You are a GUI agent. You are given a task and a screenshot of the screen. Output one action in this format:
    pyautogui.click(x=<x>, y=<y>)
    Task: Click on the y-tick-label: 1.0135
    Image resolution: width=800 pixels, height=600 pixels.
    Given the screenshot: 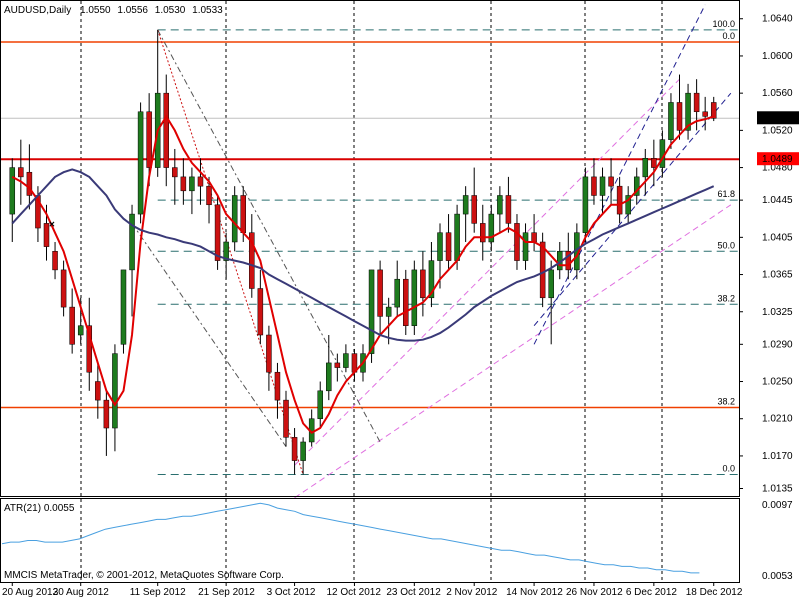 What is the action you would take?
    pyautogui.click(x=777, y=488)
    